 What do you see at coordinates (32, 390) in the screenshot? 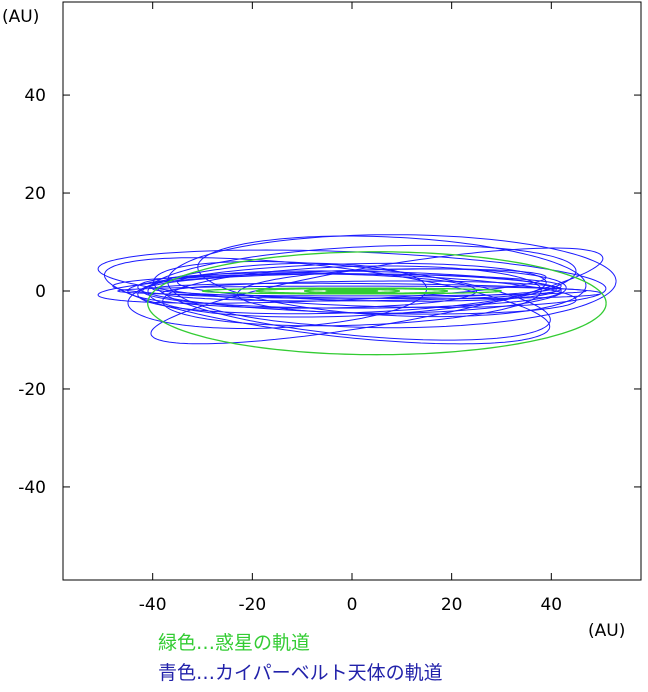
I see `y-tick-label: -20` at bounding box center [32, 390].